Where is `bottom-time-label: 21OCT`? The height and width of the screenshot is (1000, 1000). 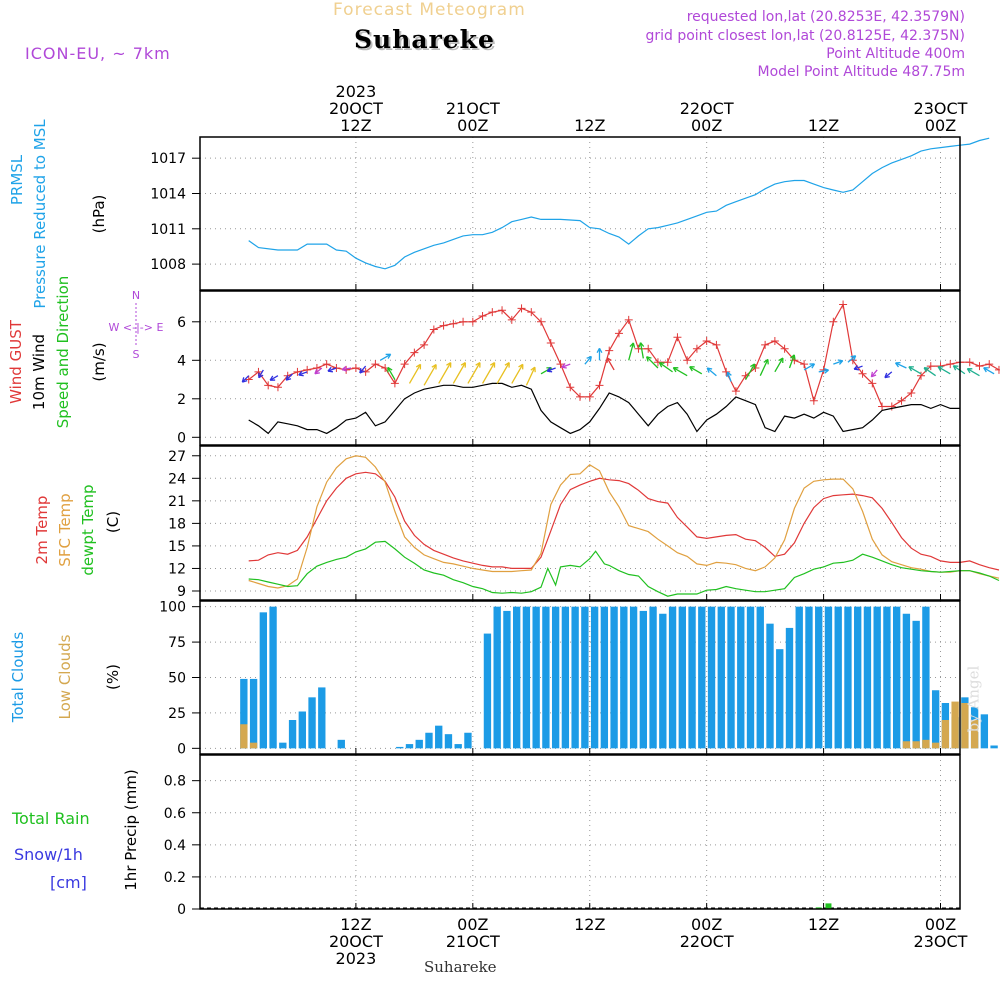 bottom-time-label: 21OCT is located at coordinates (473, 941).